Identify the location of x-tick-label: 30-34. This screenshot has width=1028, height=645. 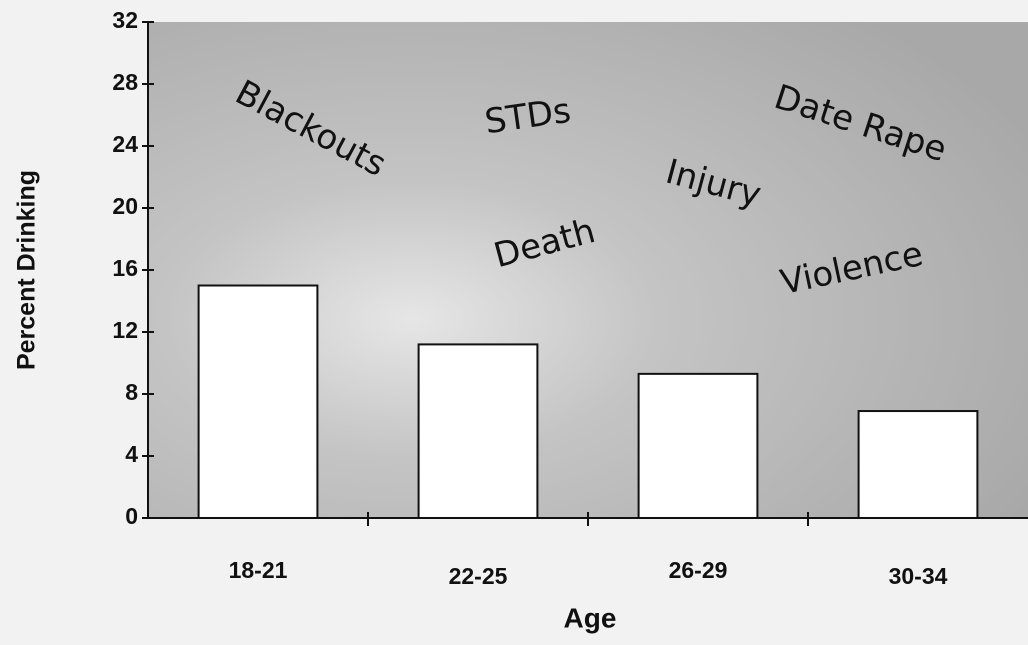
(918, 576).